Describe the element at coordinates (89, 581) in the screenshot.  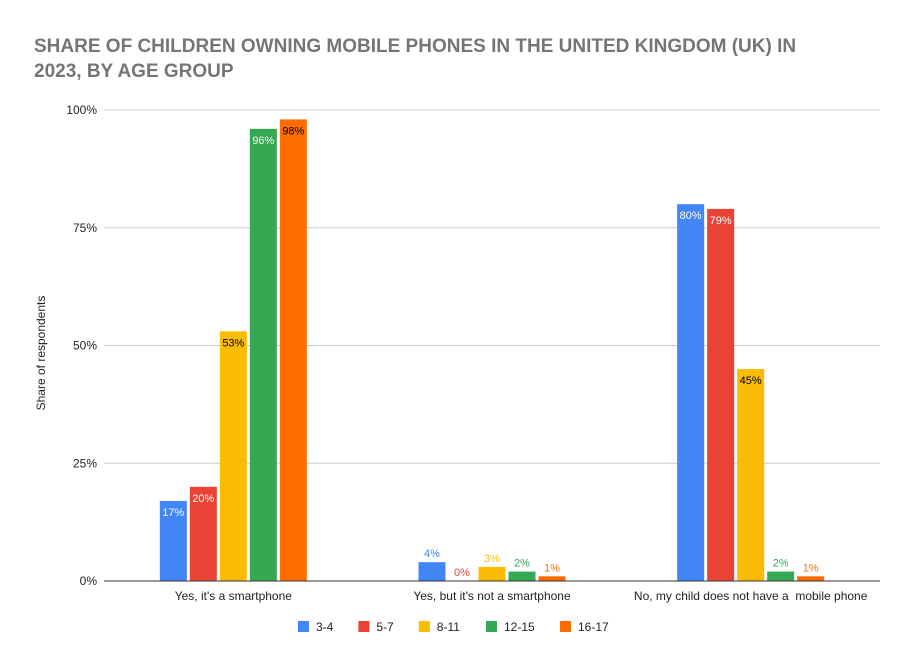
I see `y-tick-label: 0%` at that location.